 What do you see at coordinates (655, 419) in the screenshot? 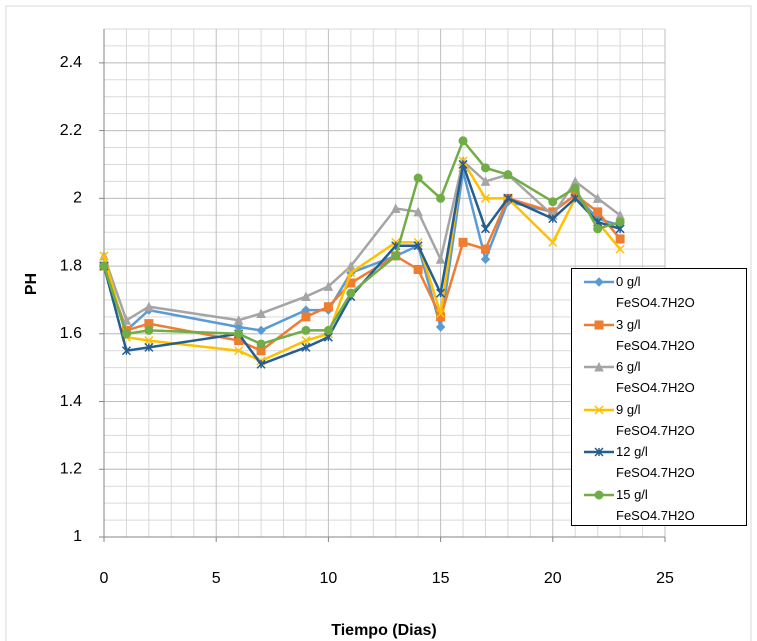
I see `legend-label: 9 g/l FeSO4.7H2O` at bounding box center [655, 419].